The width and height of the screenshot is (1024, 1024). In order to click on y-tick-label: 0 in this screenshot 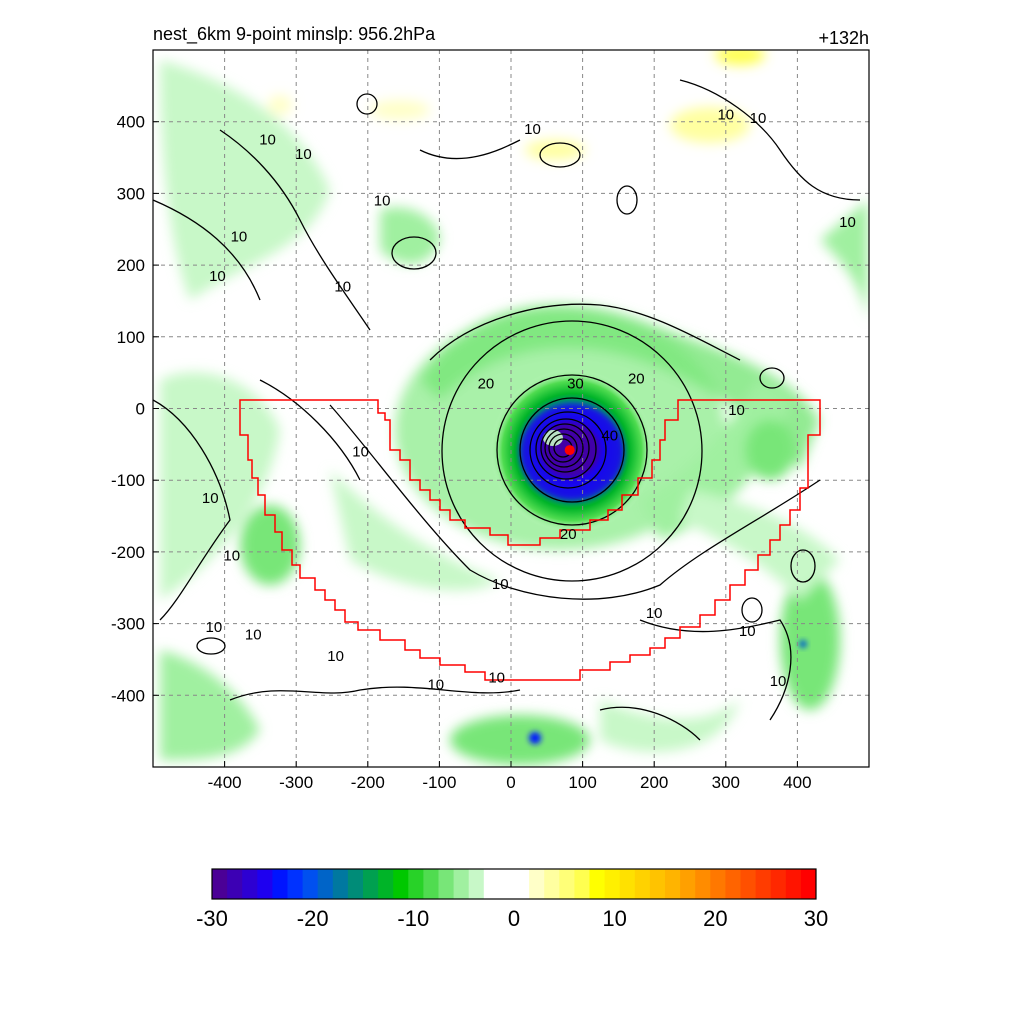, I will do `click(140, 409)`.